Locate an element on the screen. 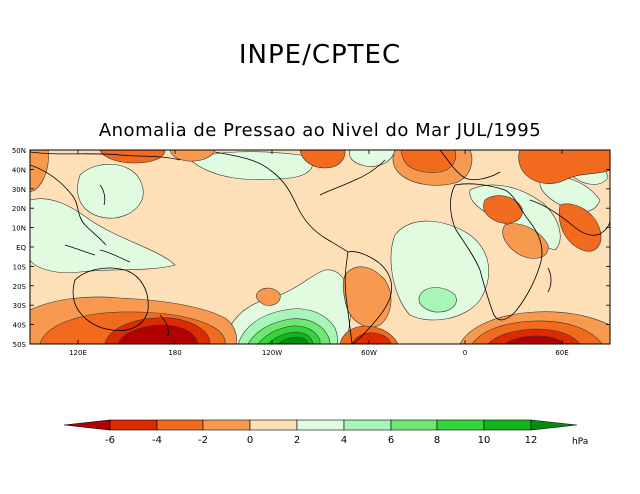  anomaly-region-north-pacific-high is located at coordinates (110, 191).